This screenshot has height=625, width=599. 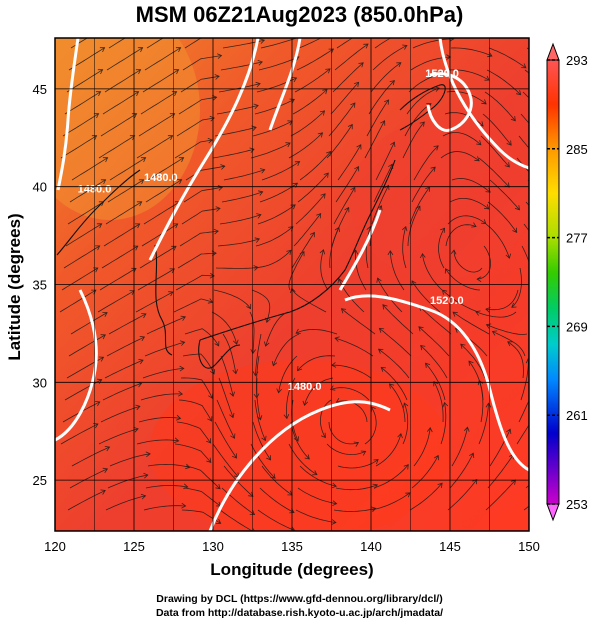 What do you see at coordinates (127, 129) in the screenshot?
I see `warm-patch-northwest` at bounding box center [127, 129].